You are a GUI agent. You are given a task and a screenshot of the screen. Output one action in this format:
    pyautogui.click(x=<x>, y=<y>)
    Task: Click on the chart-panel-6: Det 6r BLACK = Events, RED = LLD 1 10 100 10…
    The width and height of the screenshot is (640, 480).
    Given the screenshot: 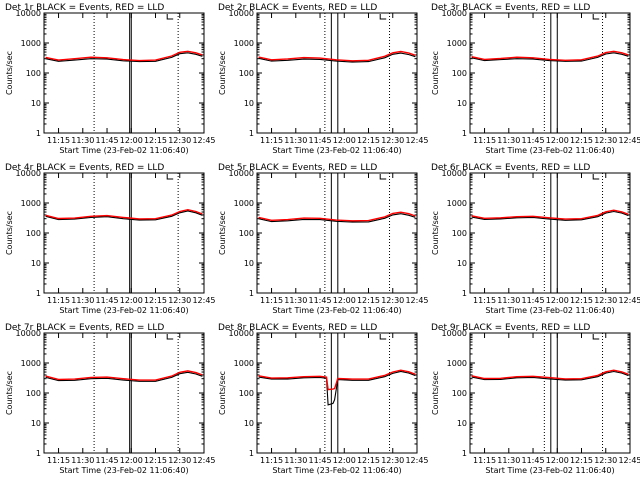 What is the action you would take?
    pyautogui.click(x=535, y=239)
    